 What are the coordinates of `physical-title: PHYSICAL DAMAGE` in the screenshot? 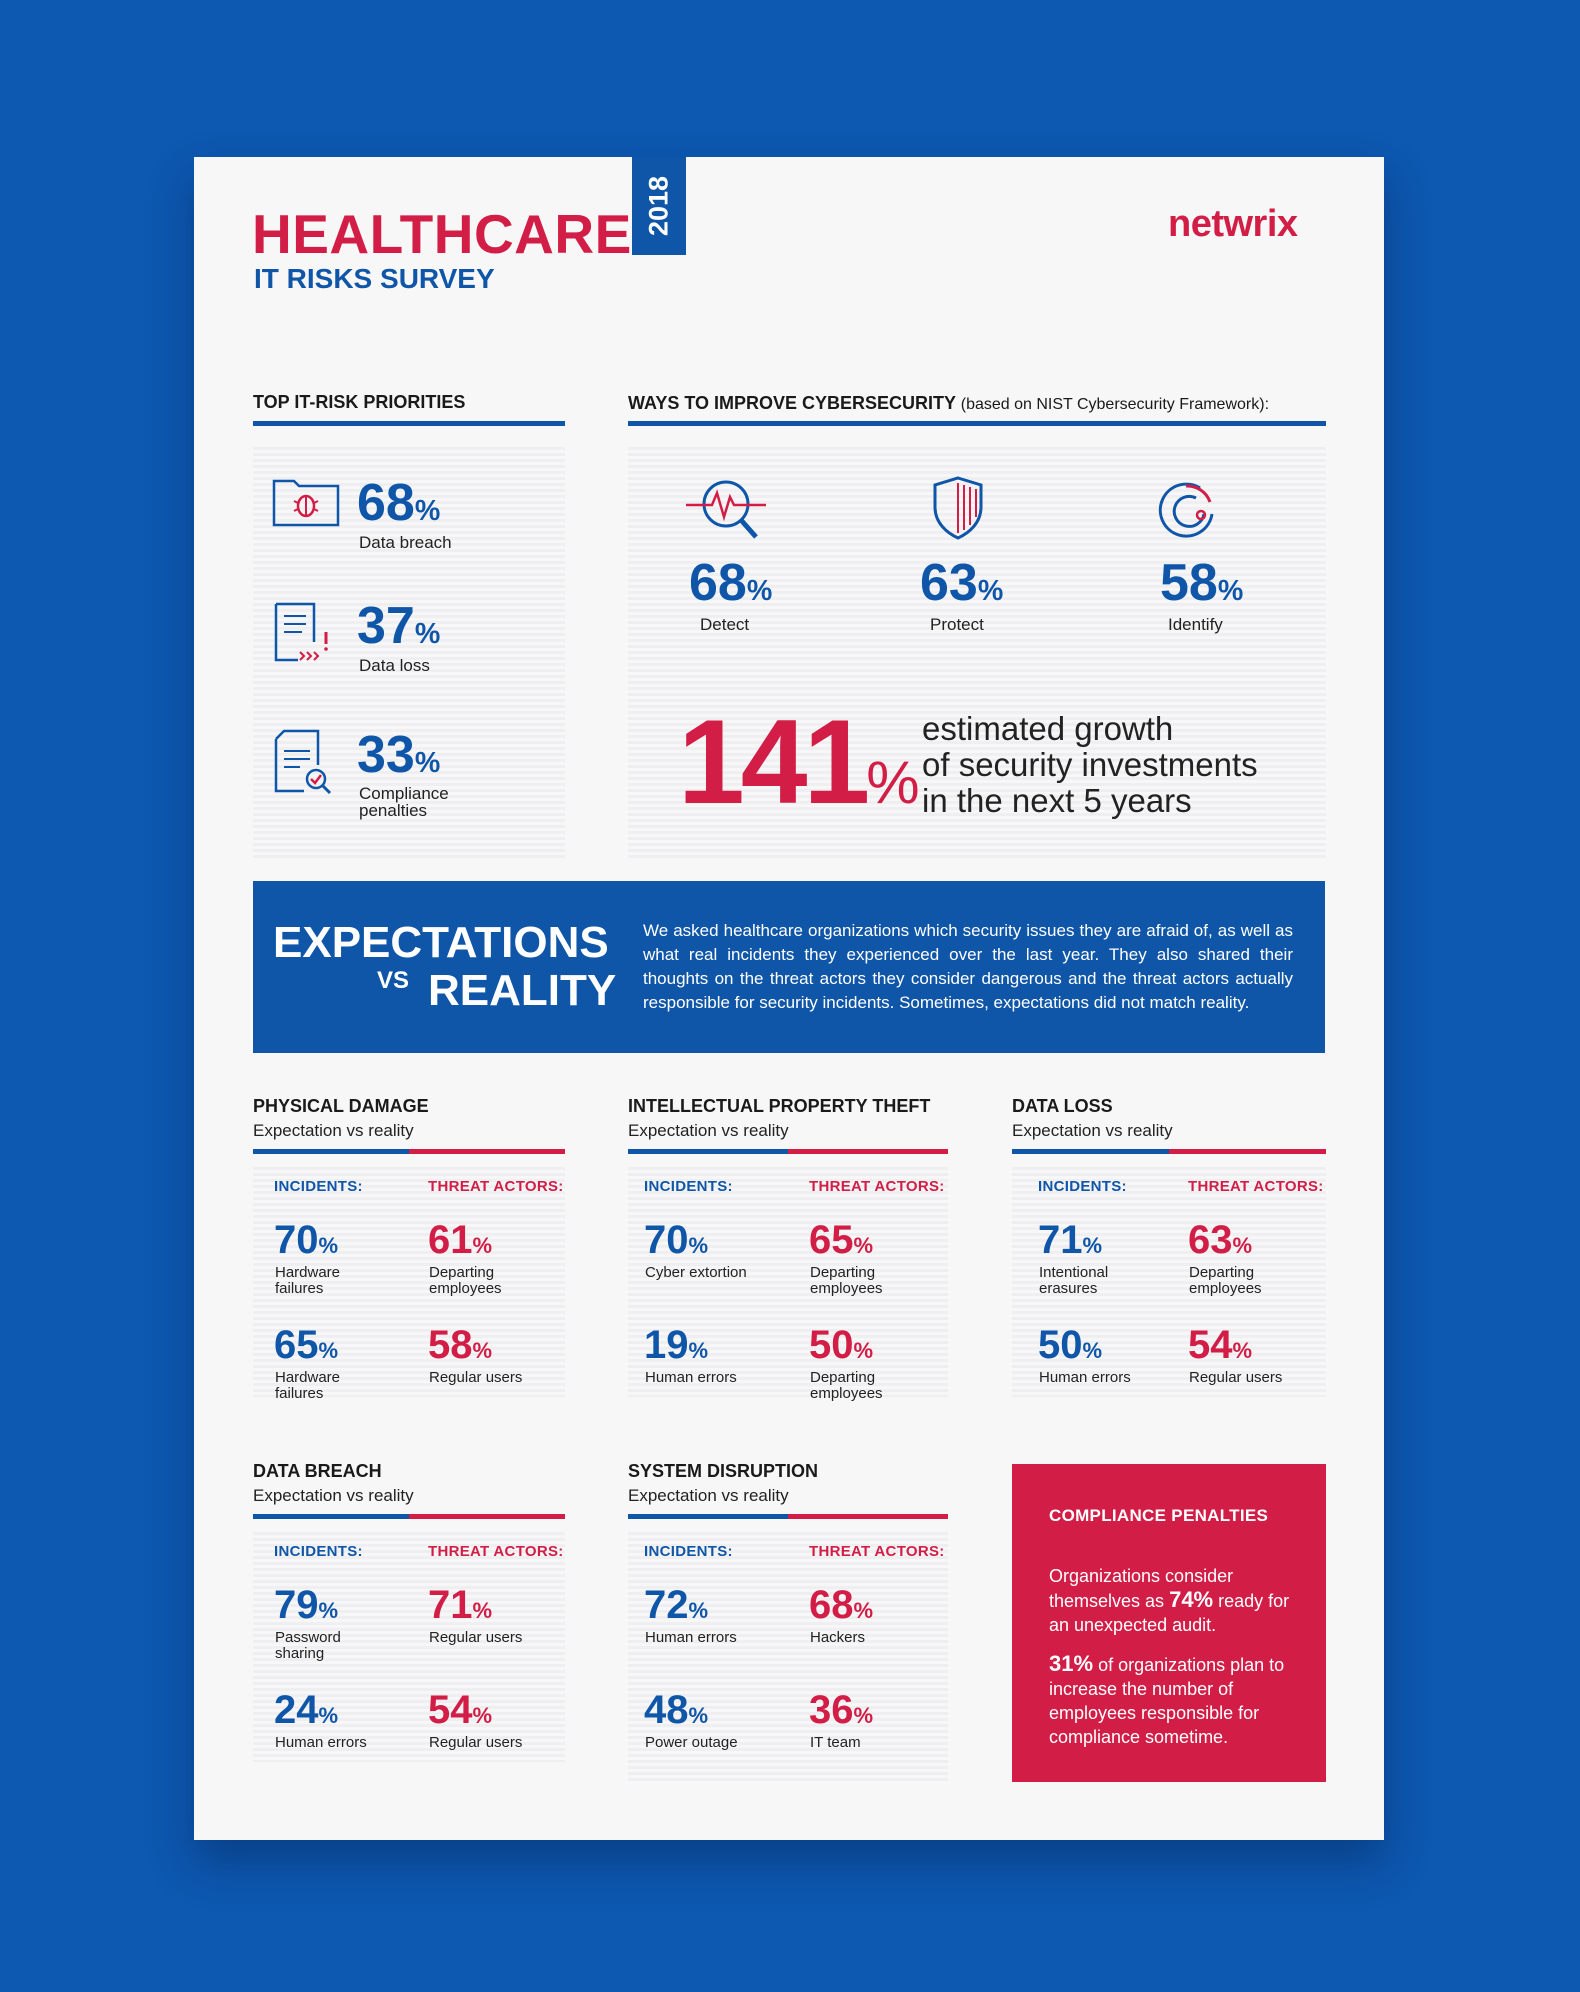 It's located at (341, 1106).